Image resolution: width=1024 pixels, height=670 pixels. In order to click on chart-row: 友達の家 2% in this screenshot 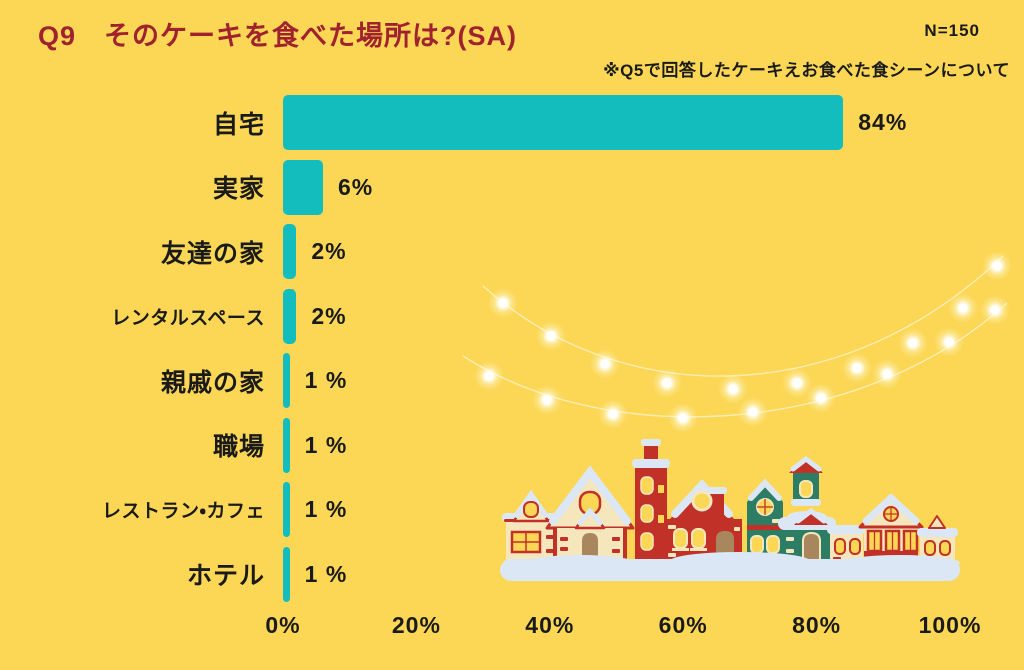, I will do `click(512, 251)`.